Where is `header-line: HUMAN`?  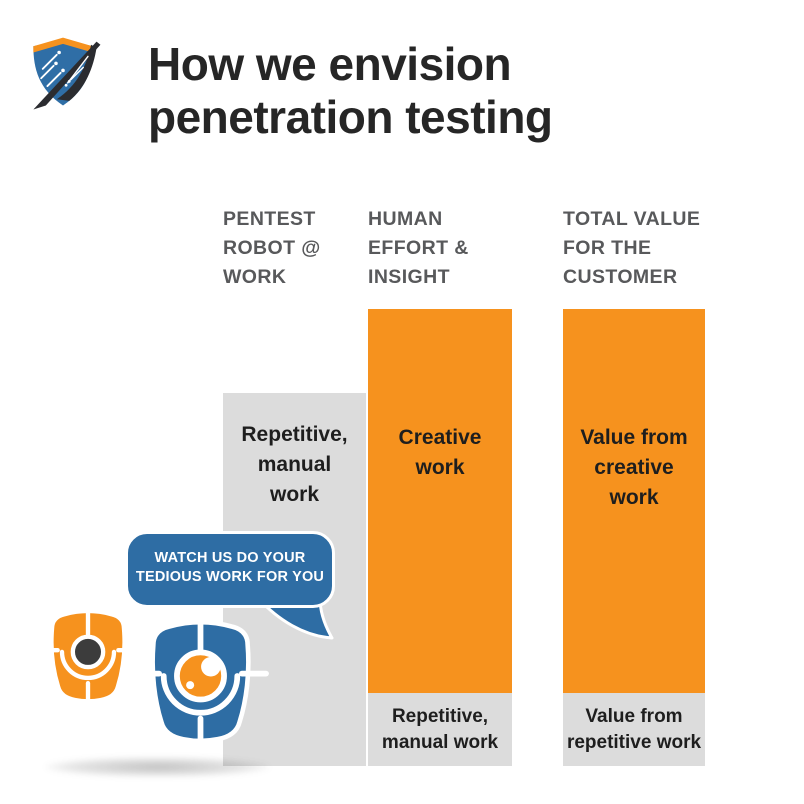
header-line: HUMAN is located at coordinates (405, 219).